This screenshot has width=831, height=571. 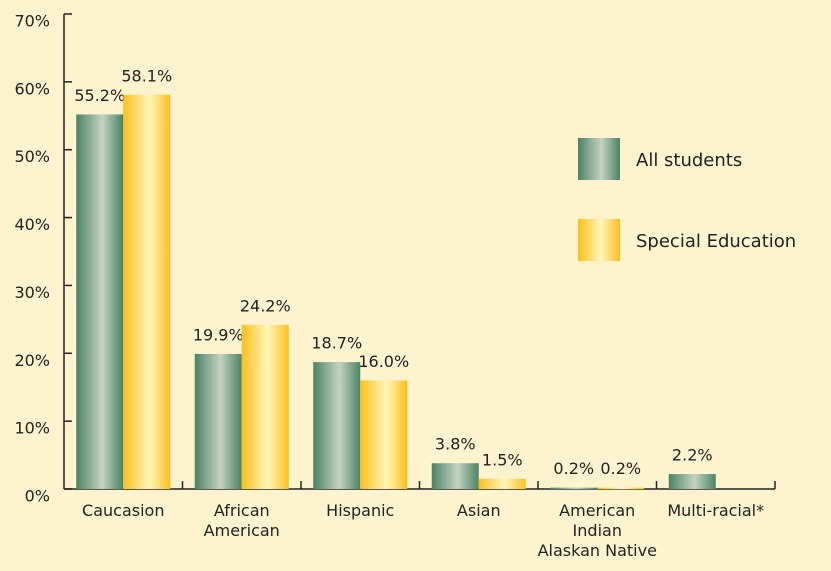 What do you see at coordinates (692, 455) in the screenshot?
I see `value-label: 2.2%` at bounding box center [692, 455].